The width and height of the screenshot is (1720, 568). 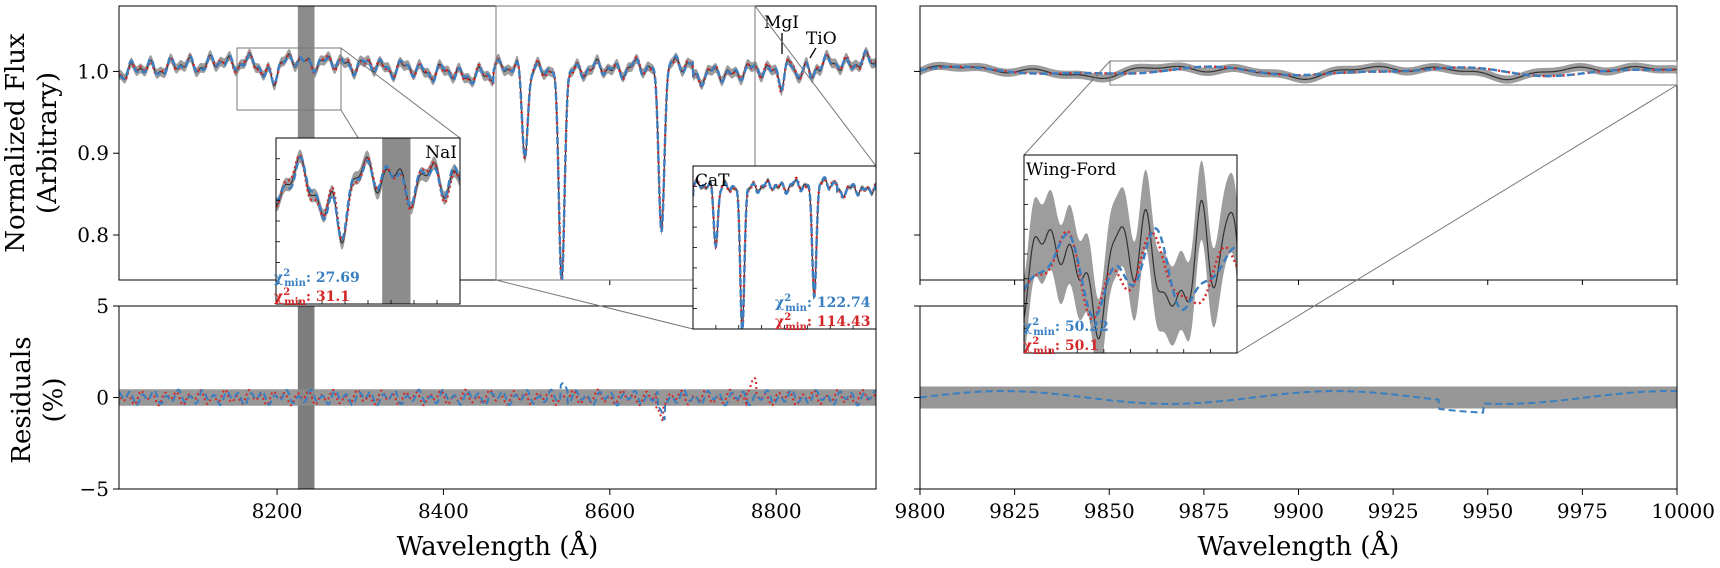 I want to click on right-residual-model1, so click(x=1298, y=402).